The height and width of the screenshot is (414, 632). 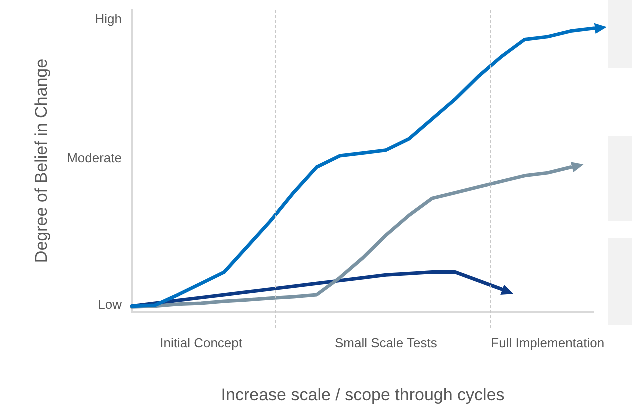 What do you see at coordinates (110, 304) in the screenshot?
I see `text: Low` at bounding box center [110, 304].